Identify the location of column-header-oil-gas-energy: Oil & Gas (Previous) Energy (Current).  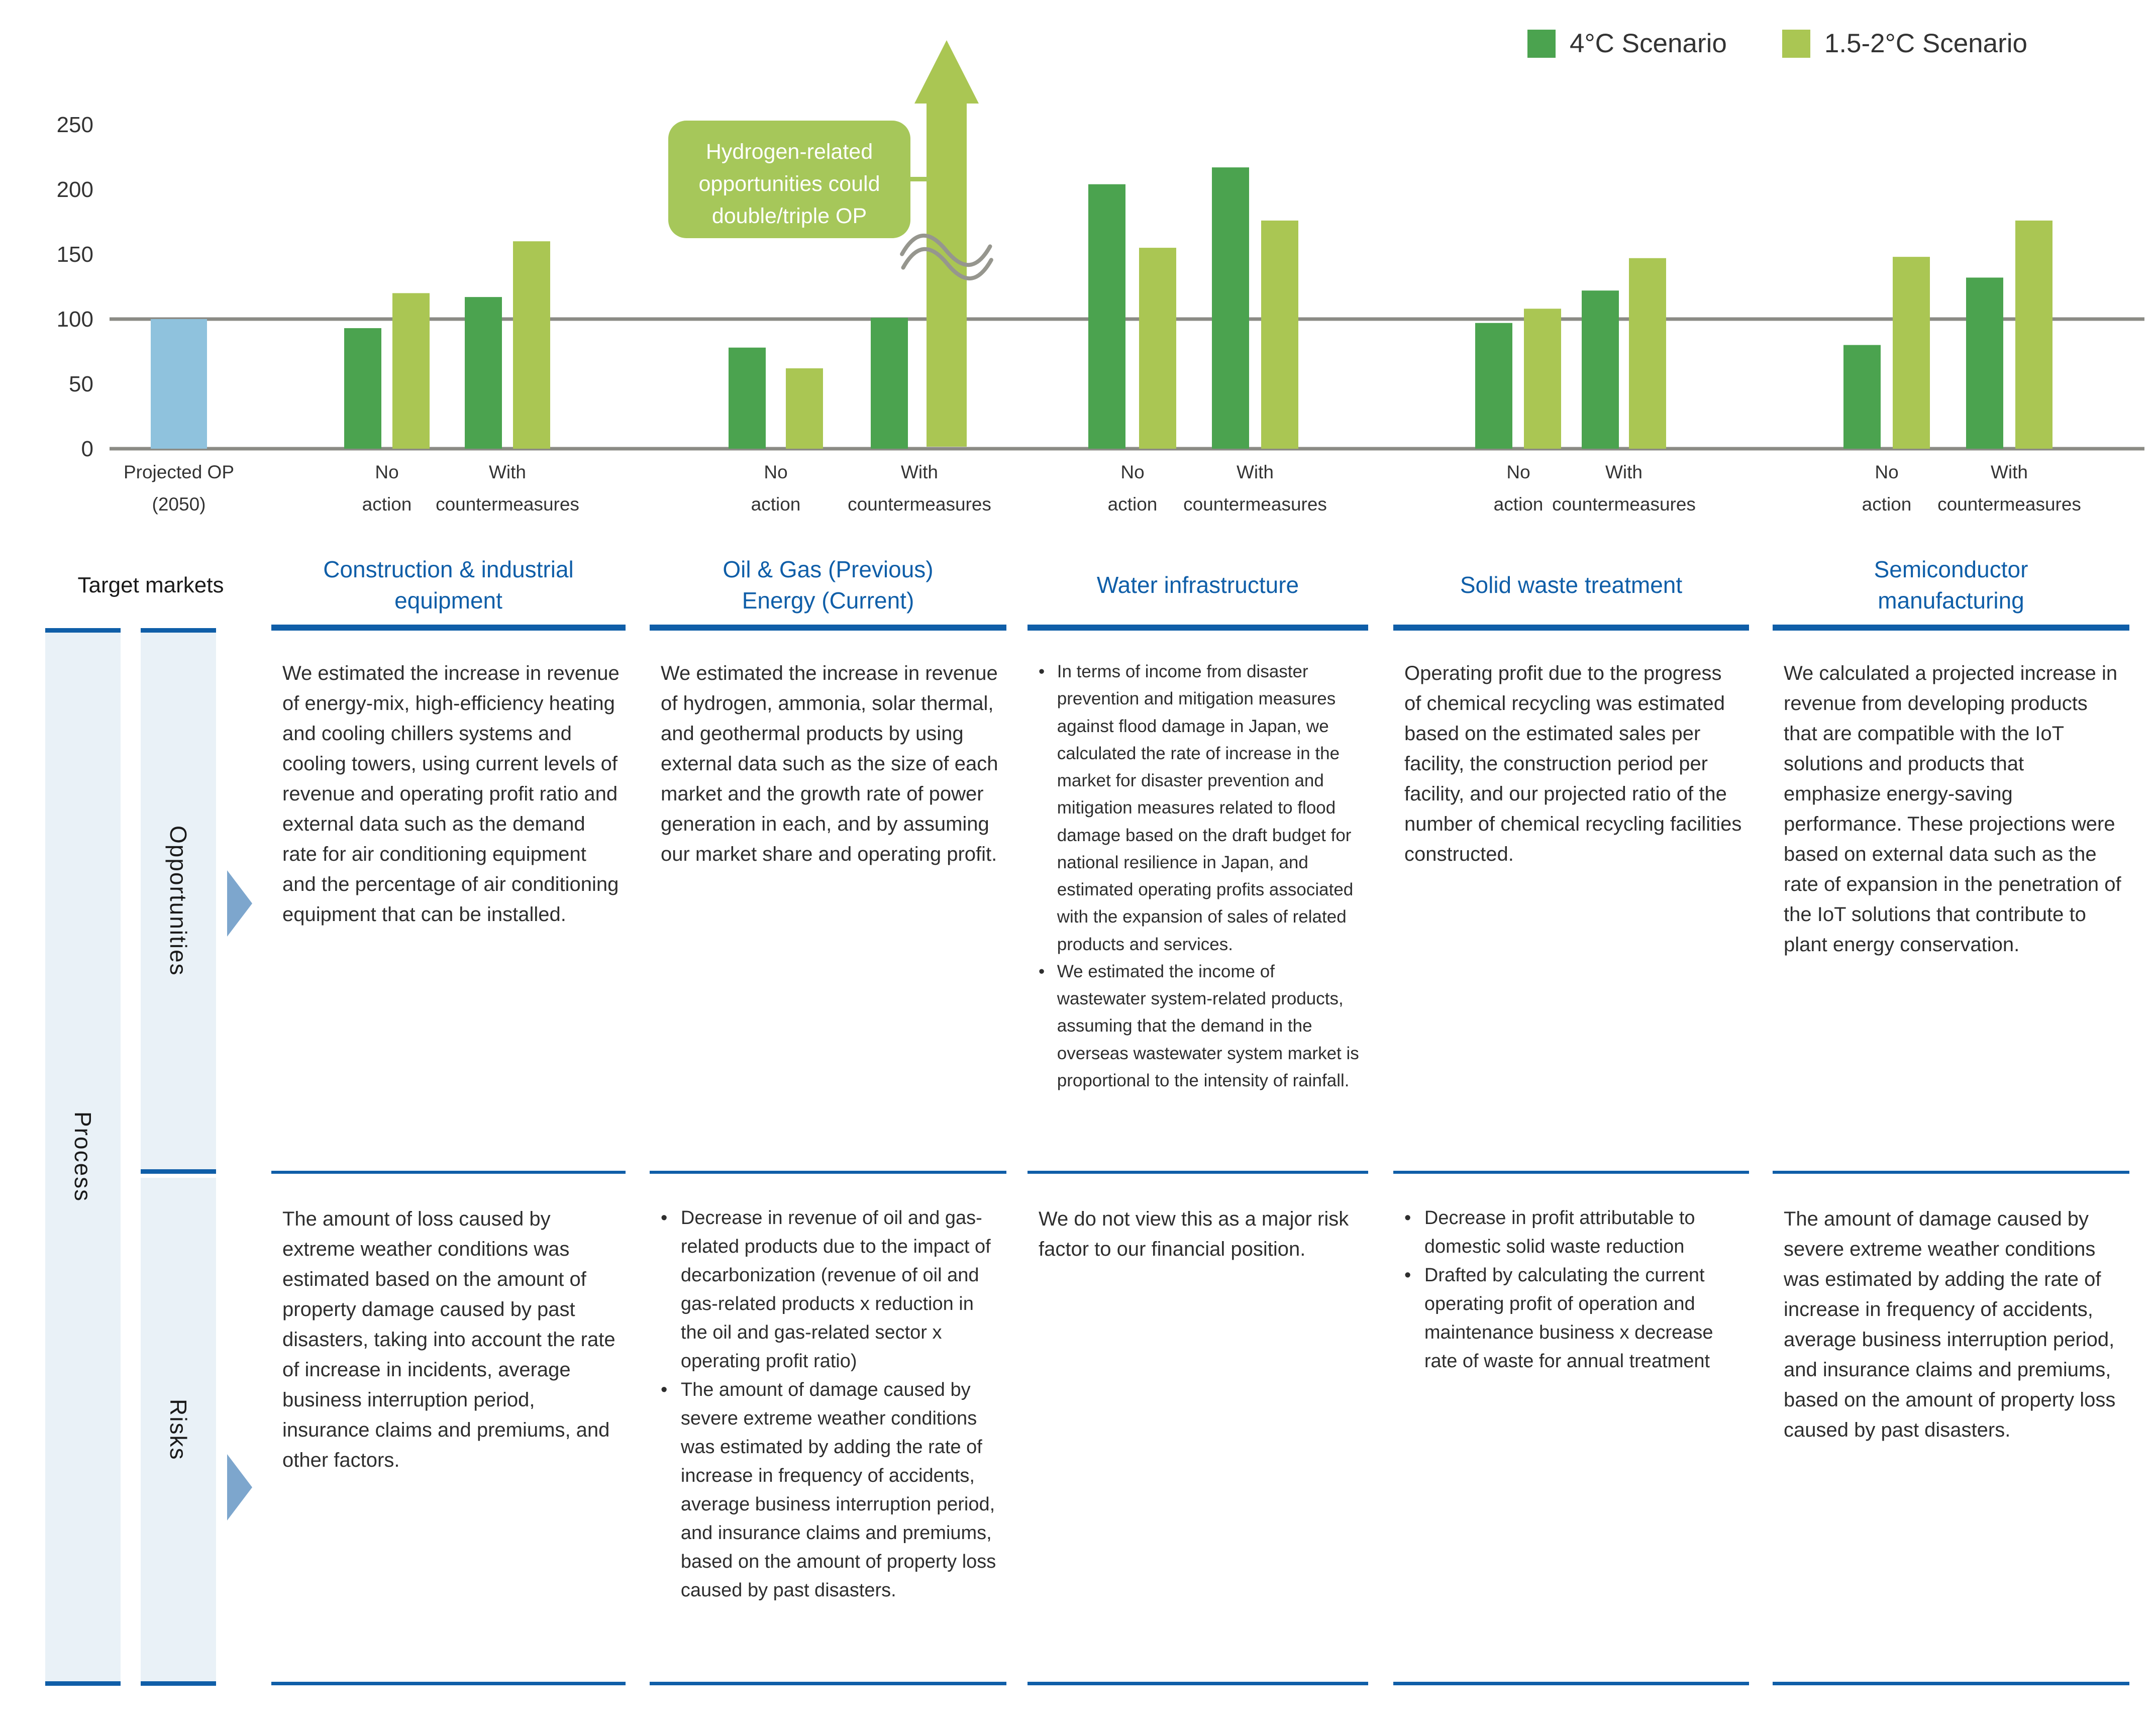
(828, 588).